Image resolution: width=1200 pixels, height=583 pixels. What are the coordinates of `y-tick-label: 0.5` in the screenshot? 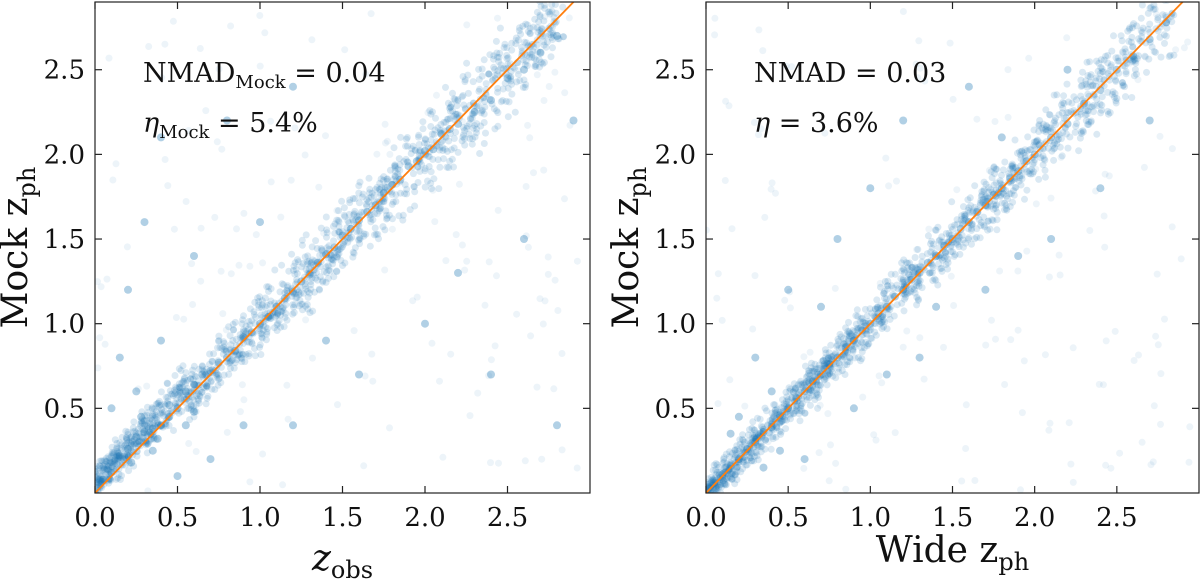 It's located at (675, 409).